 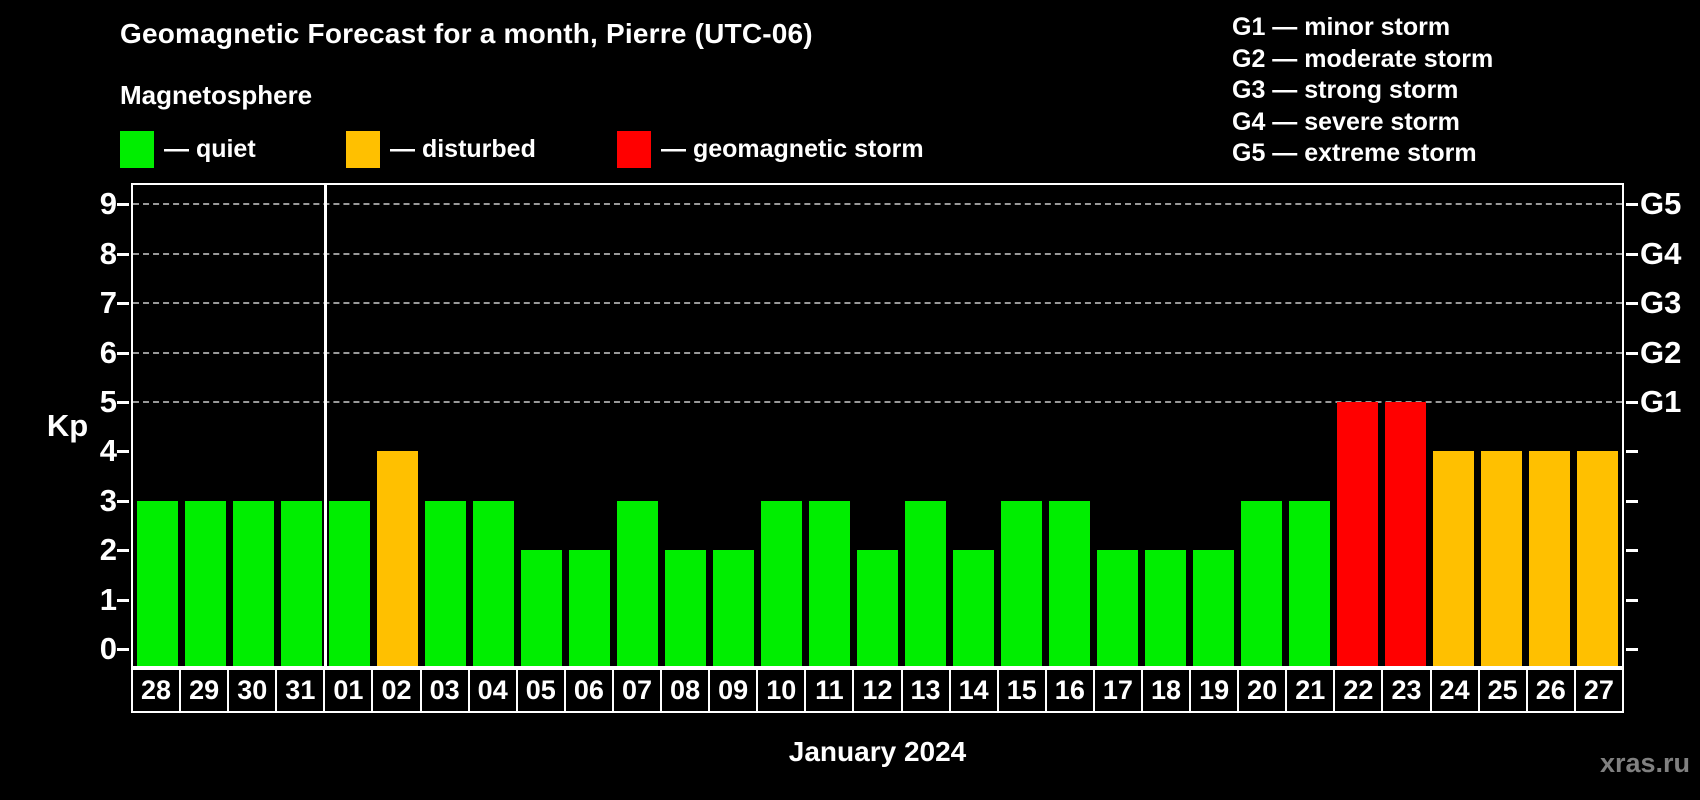 What do you see at coordinates (1358, 690) in the screenshot?
I see `x-axis-day-label-22: 22` at bounding box center [1358, 690].